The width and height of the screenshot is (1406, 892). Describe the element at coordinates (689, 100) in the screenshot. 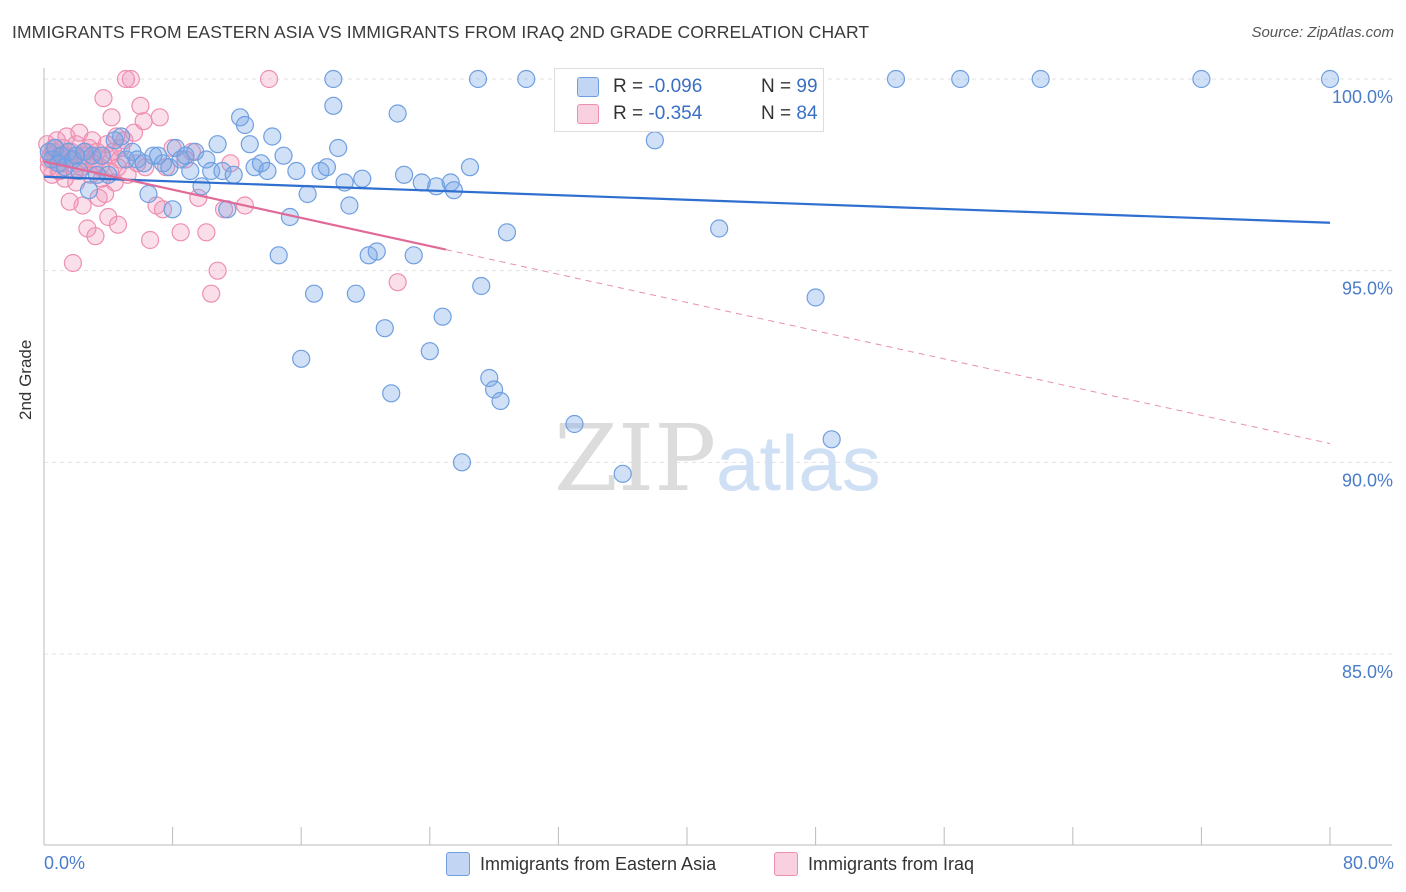

I see `correlation-legend: R = -0.096 N = 99 R = -0.354 N = 84` at that location.